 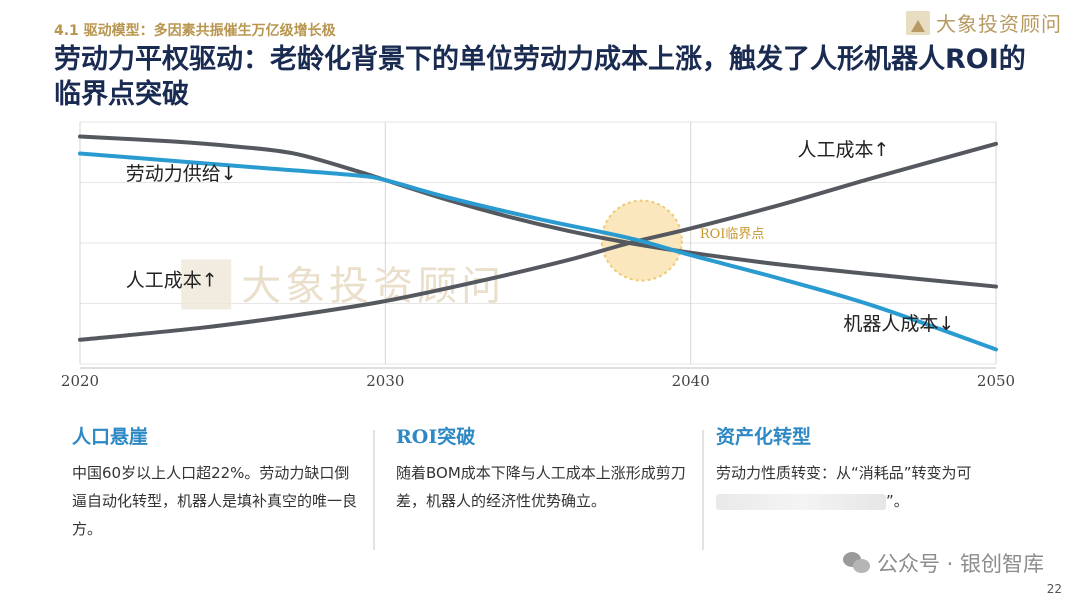 I want to click on footer-watermark-text: 公众号 · 银创智库, so click(x=960, y=564).